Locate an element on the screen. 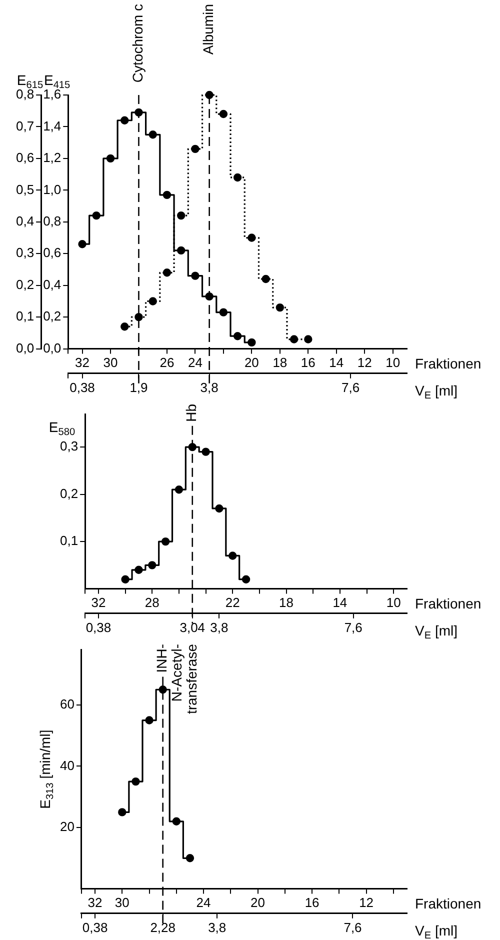 This screenshot has width=500, height=940. y-tick-label: 0,8 is located at coordinates (52, 220).